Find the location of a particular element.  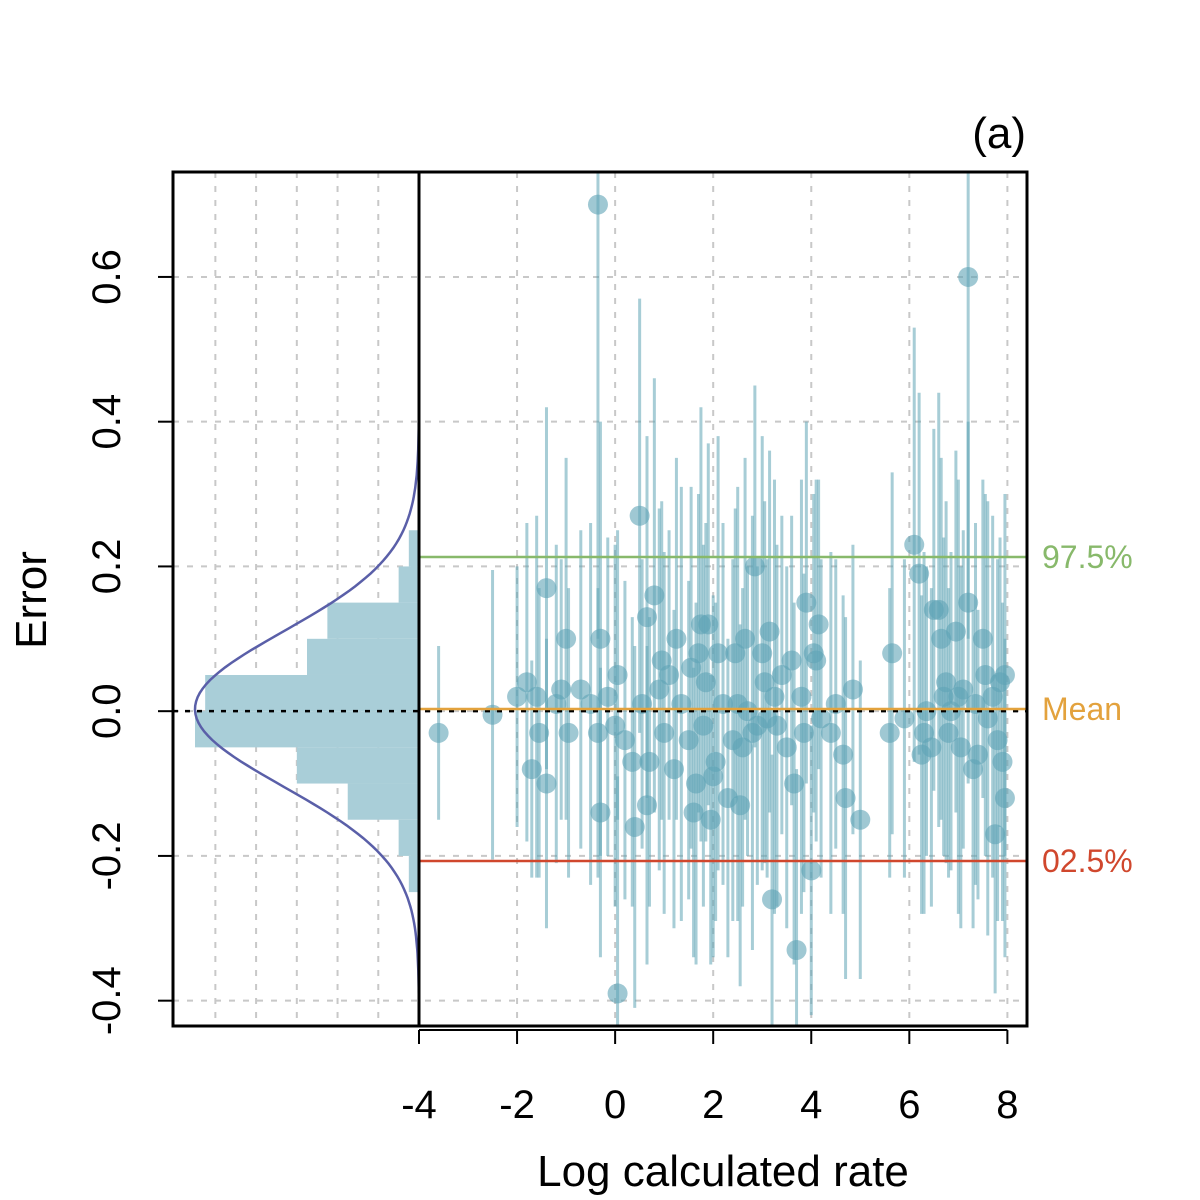

marginal-histogram is located at coordinates (307, 711).